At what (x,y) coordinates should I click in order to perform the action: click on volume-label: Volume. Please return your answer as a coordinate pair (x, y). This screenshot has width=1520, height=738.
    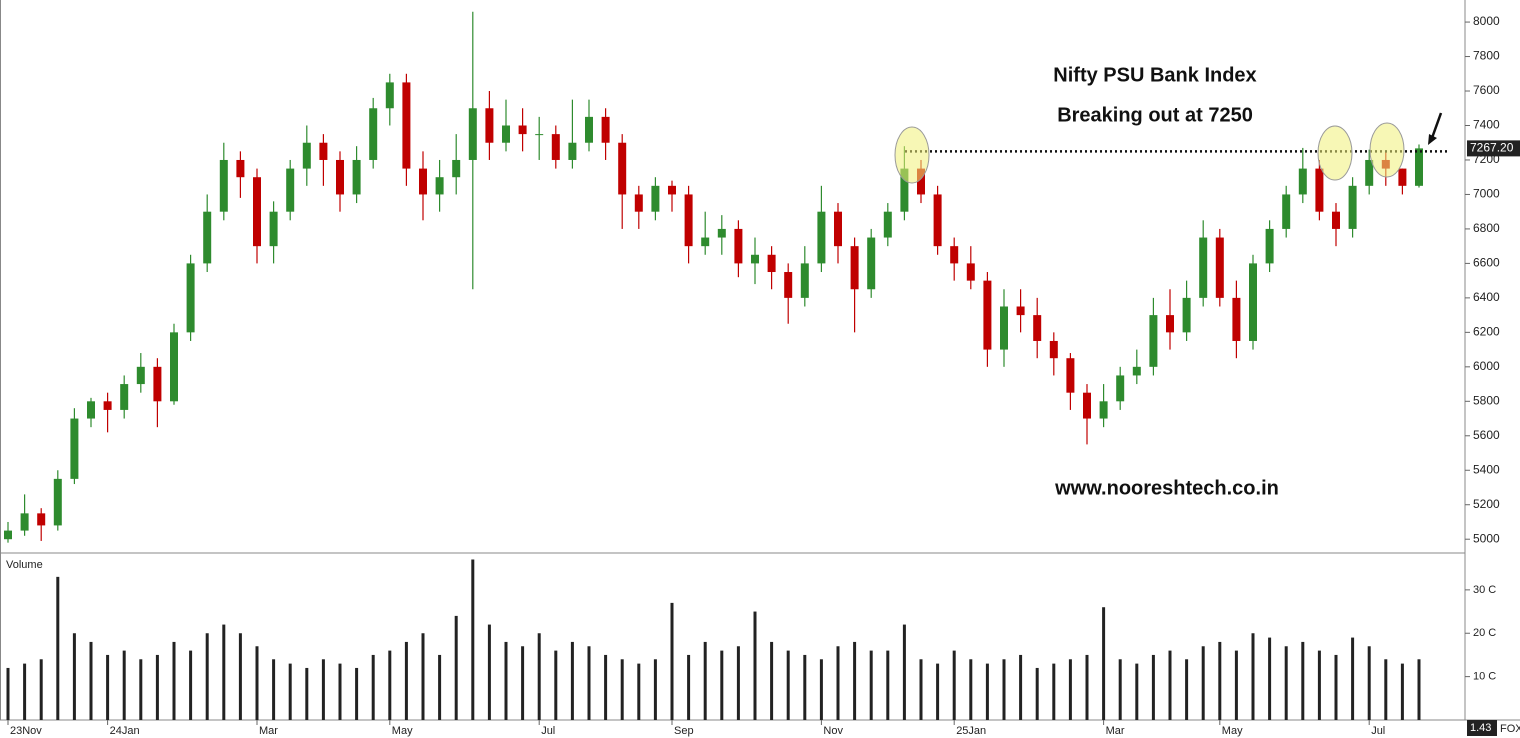
    Looking at the image, I should click on (24, 565).